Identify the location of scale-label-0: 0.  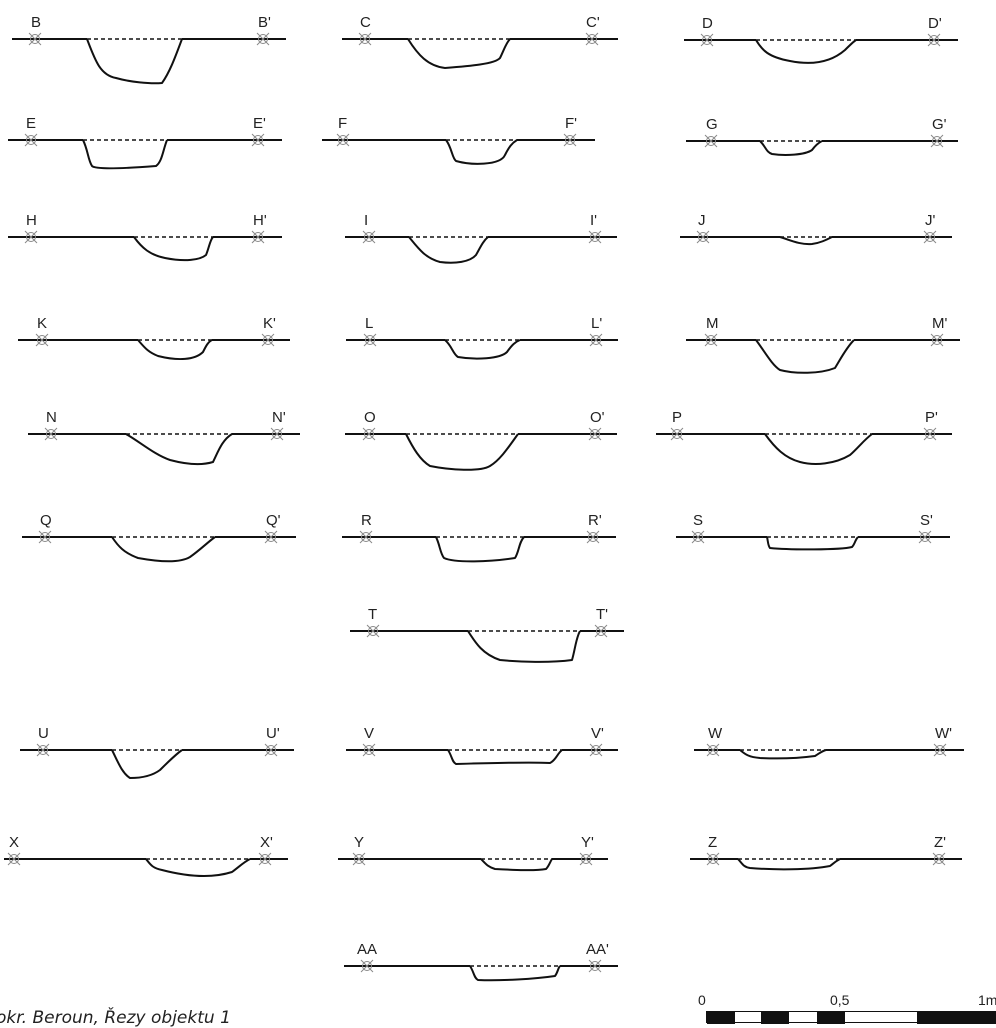
(702, 1000).